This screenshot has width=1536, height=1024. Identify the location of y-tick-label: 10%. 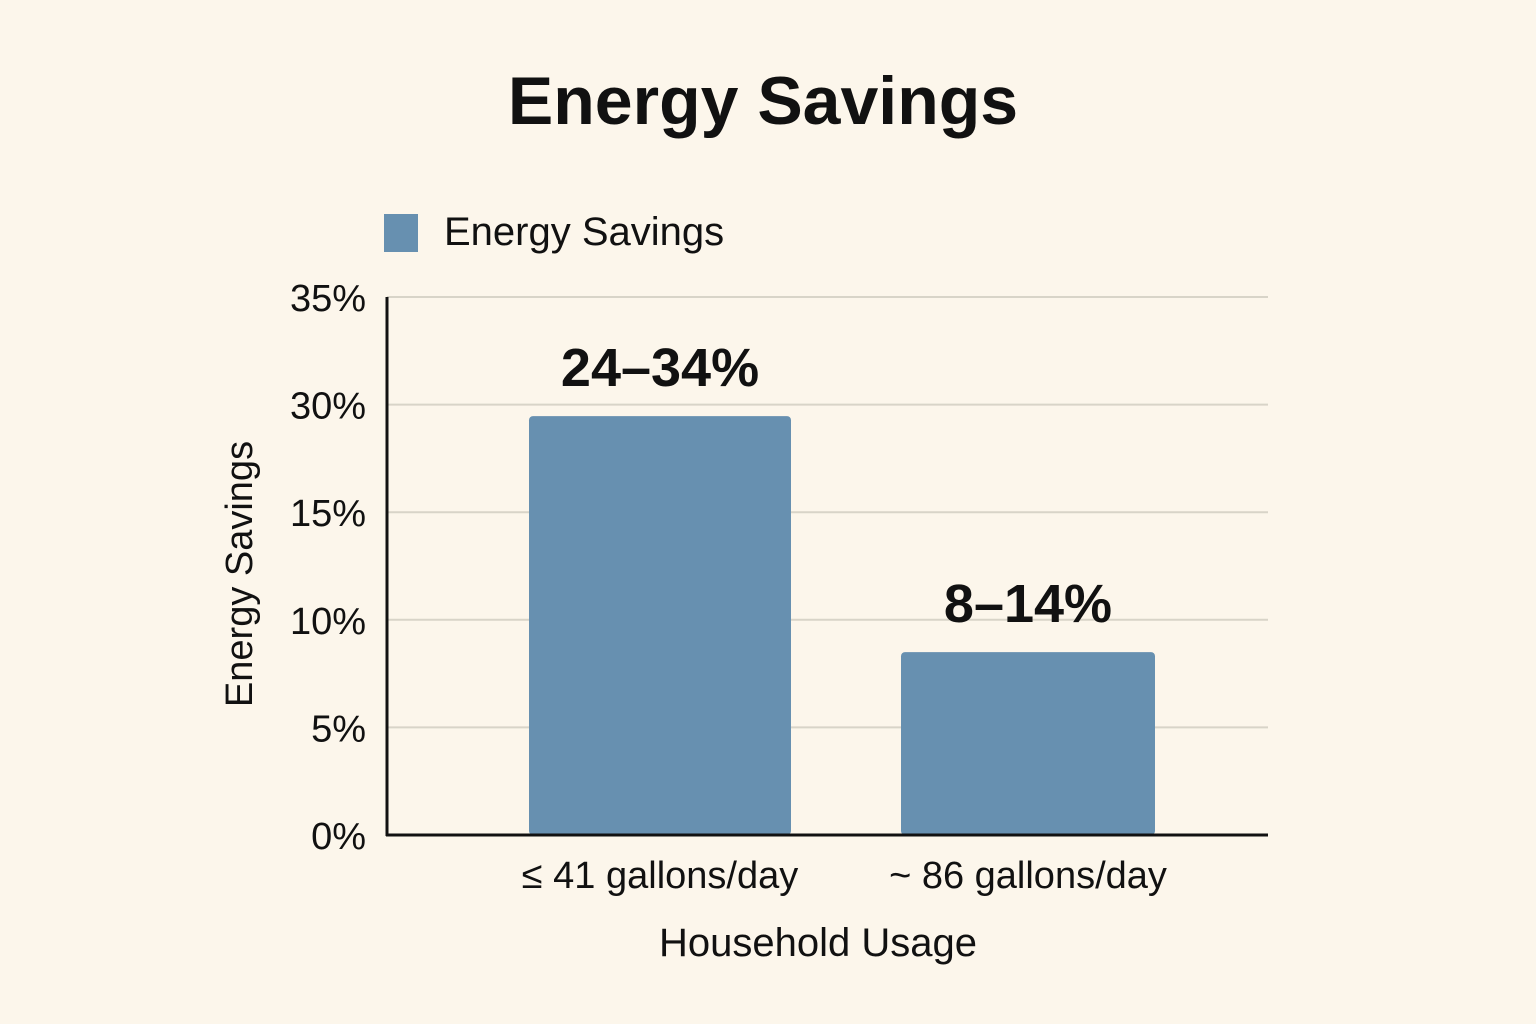
(328, 622).